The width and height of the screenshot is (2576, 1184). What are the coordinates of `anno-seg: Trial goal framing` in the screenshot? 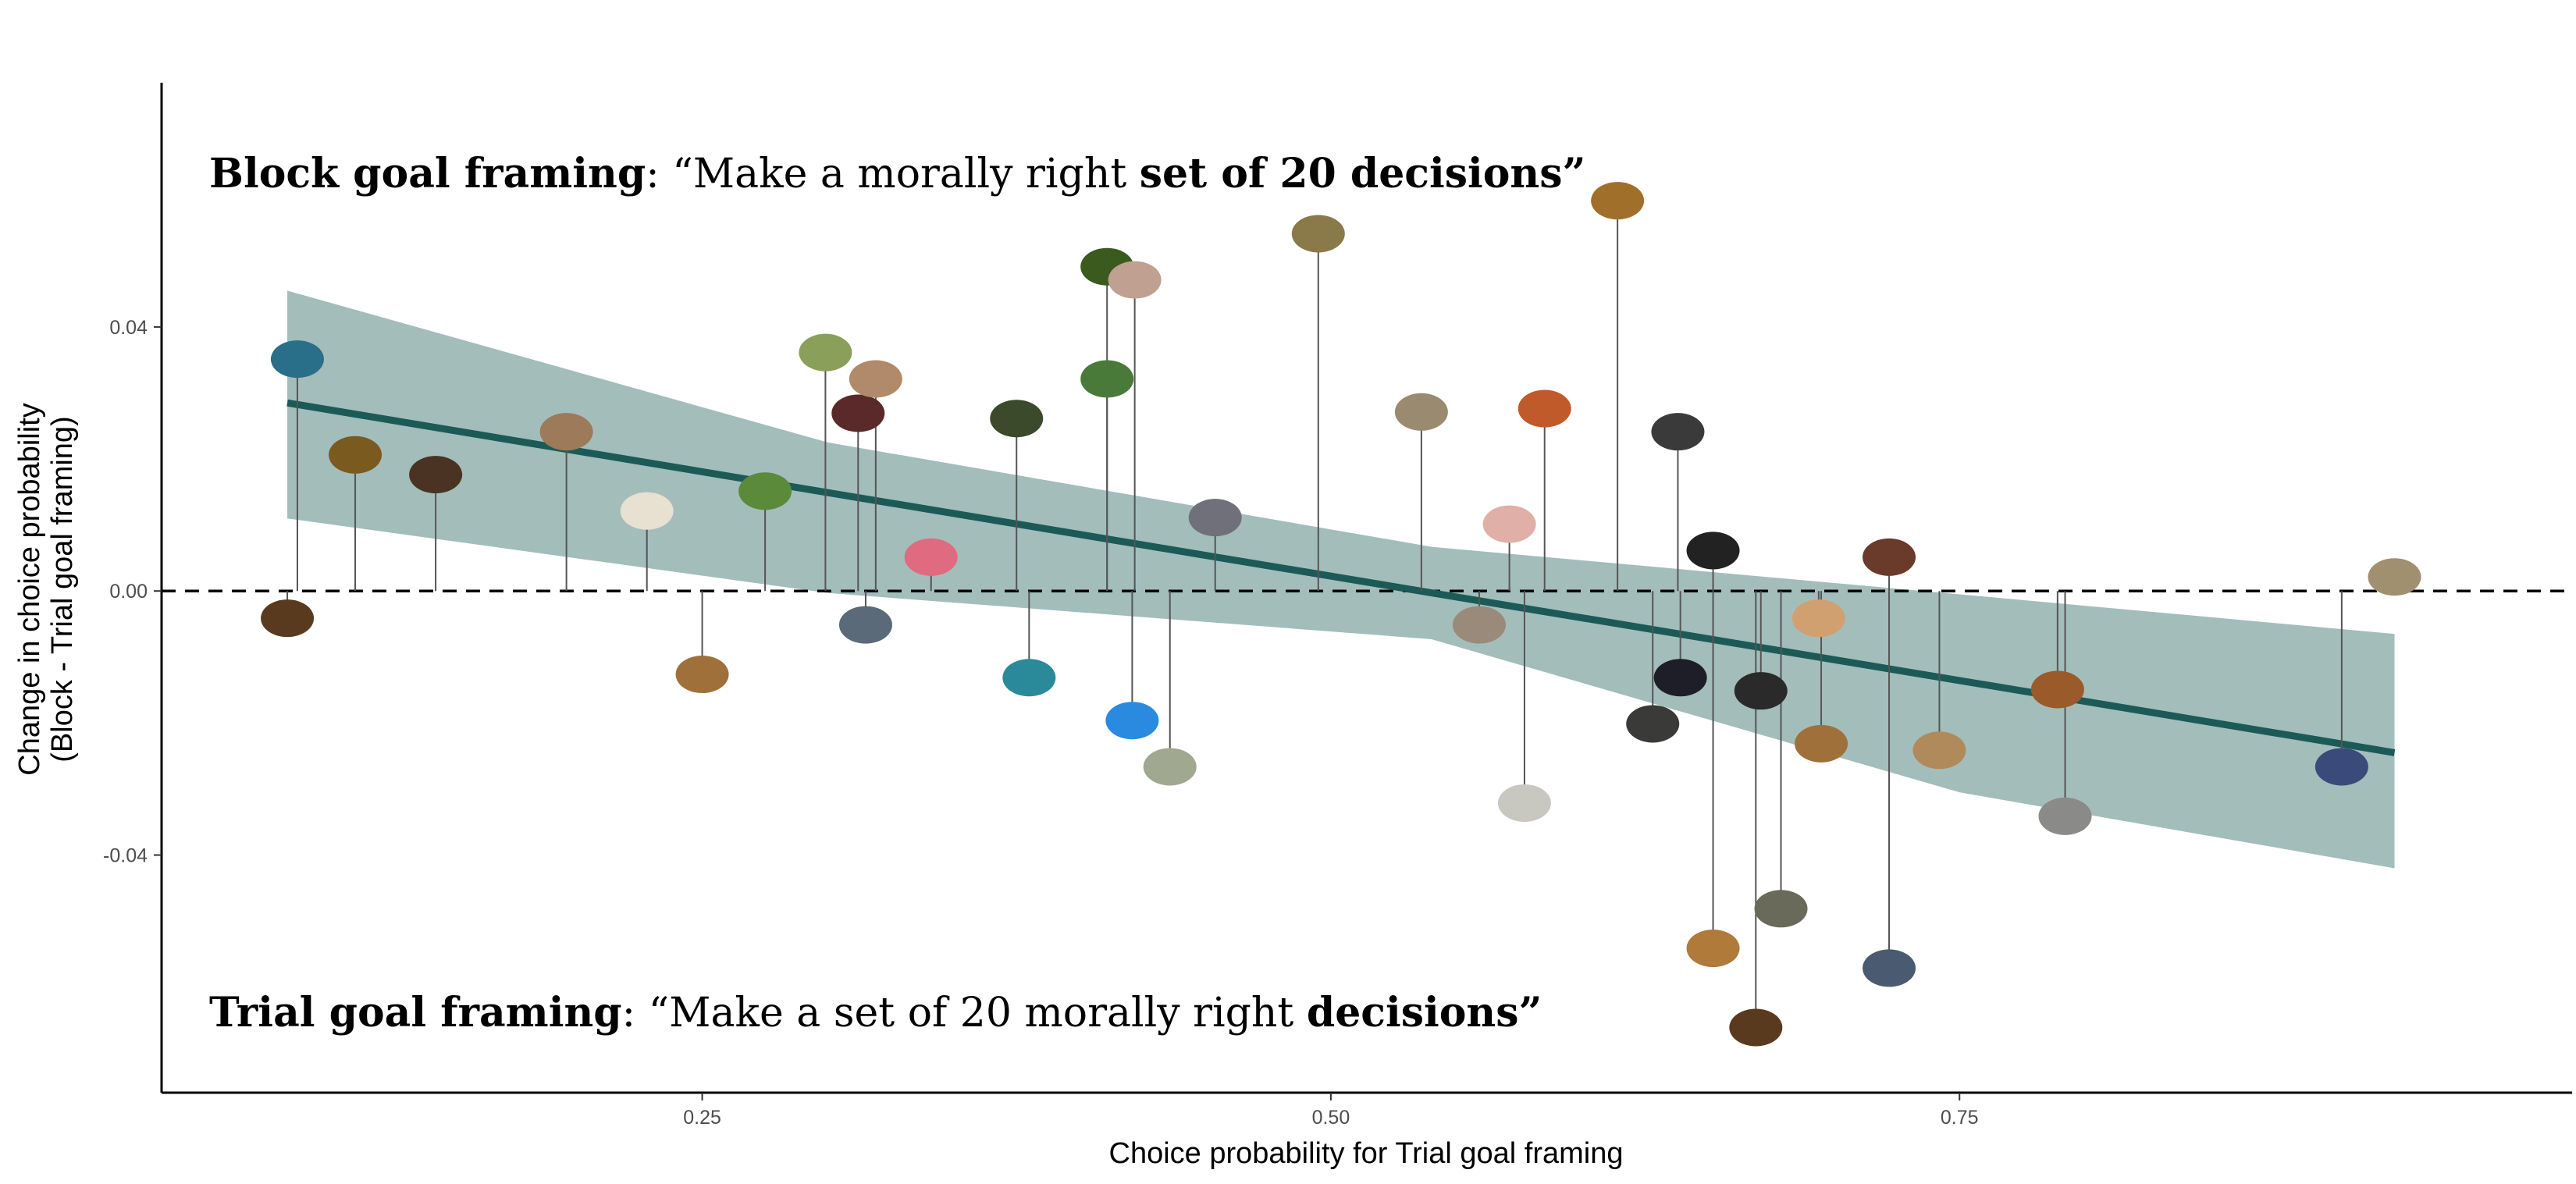 It's located at (415, 1012).